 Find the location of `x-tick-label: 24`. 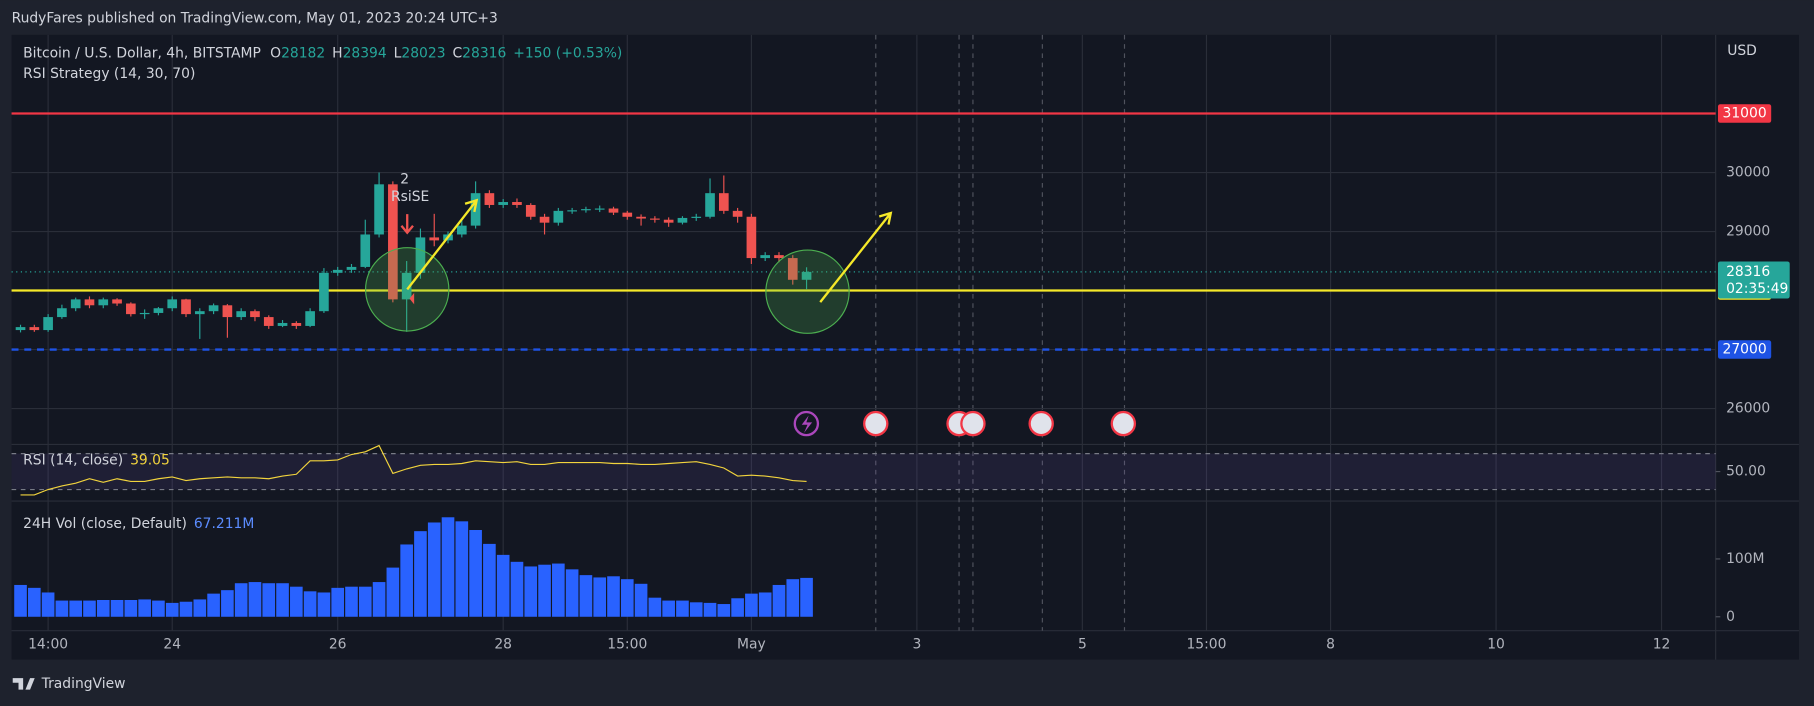

x-tick-label: 24 is located at coordinates (172, 645).